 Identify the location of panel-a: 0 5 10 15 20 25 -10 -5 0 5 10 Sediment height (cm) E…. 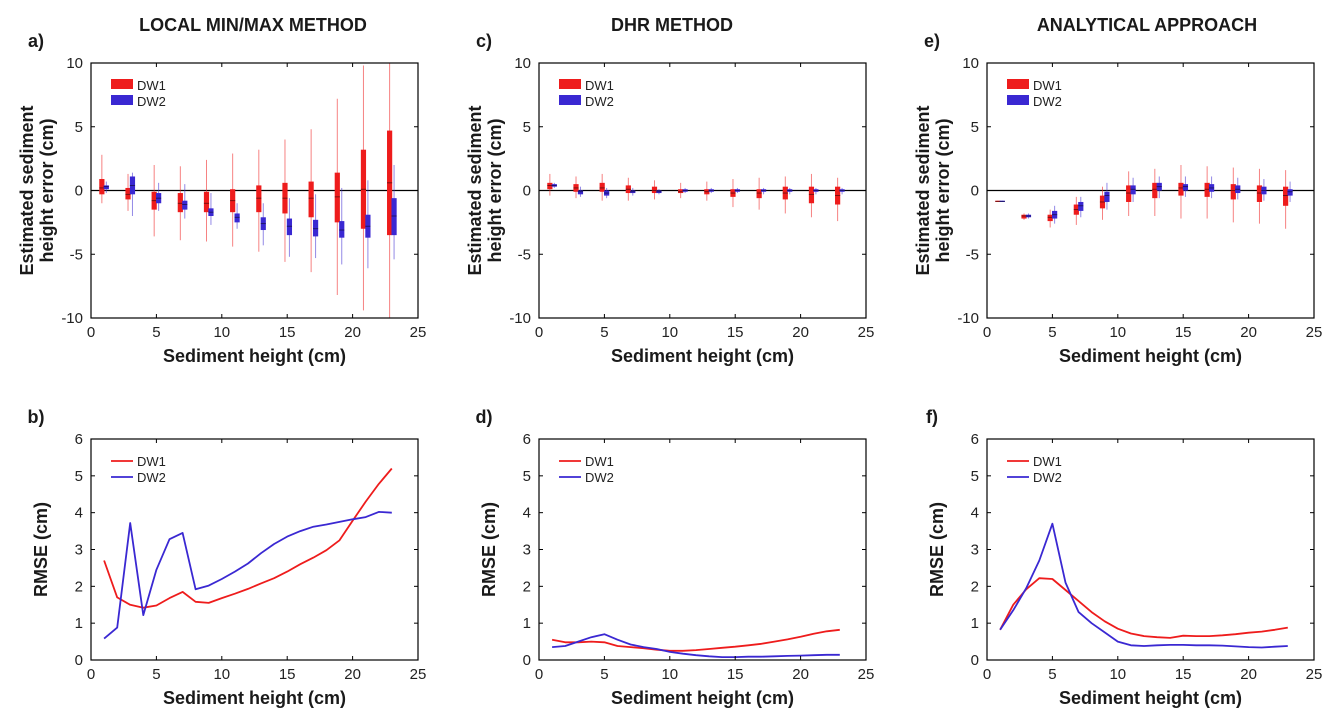
(221, 198).